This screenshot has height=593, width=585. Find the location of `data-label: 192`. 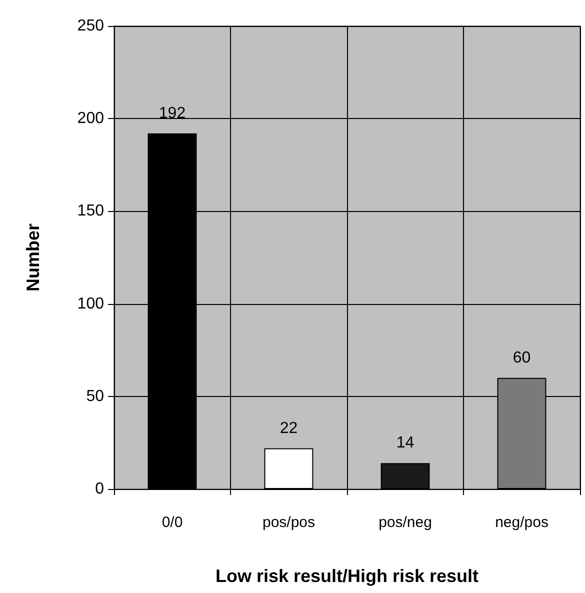

data-label: 192 is located at coordinates (172, 113).